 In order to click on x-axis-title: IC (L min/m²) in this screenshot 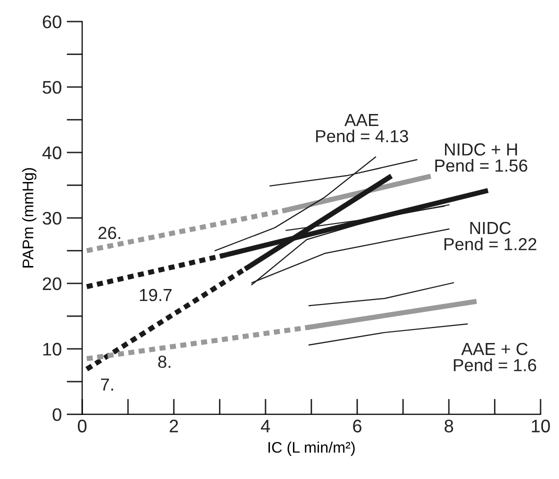, I will do `click(311, 449)`.